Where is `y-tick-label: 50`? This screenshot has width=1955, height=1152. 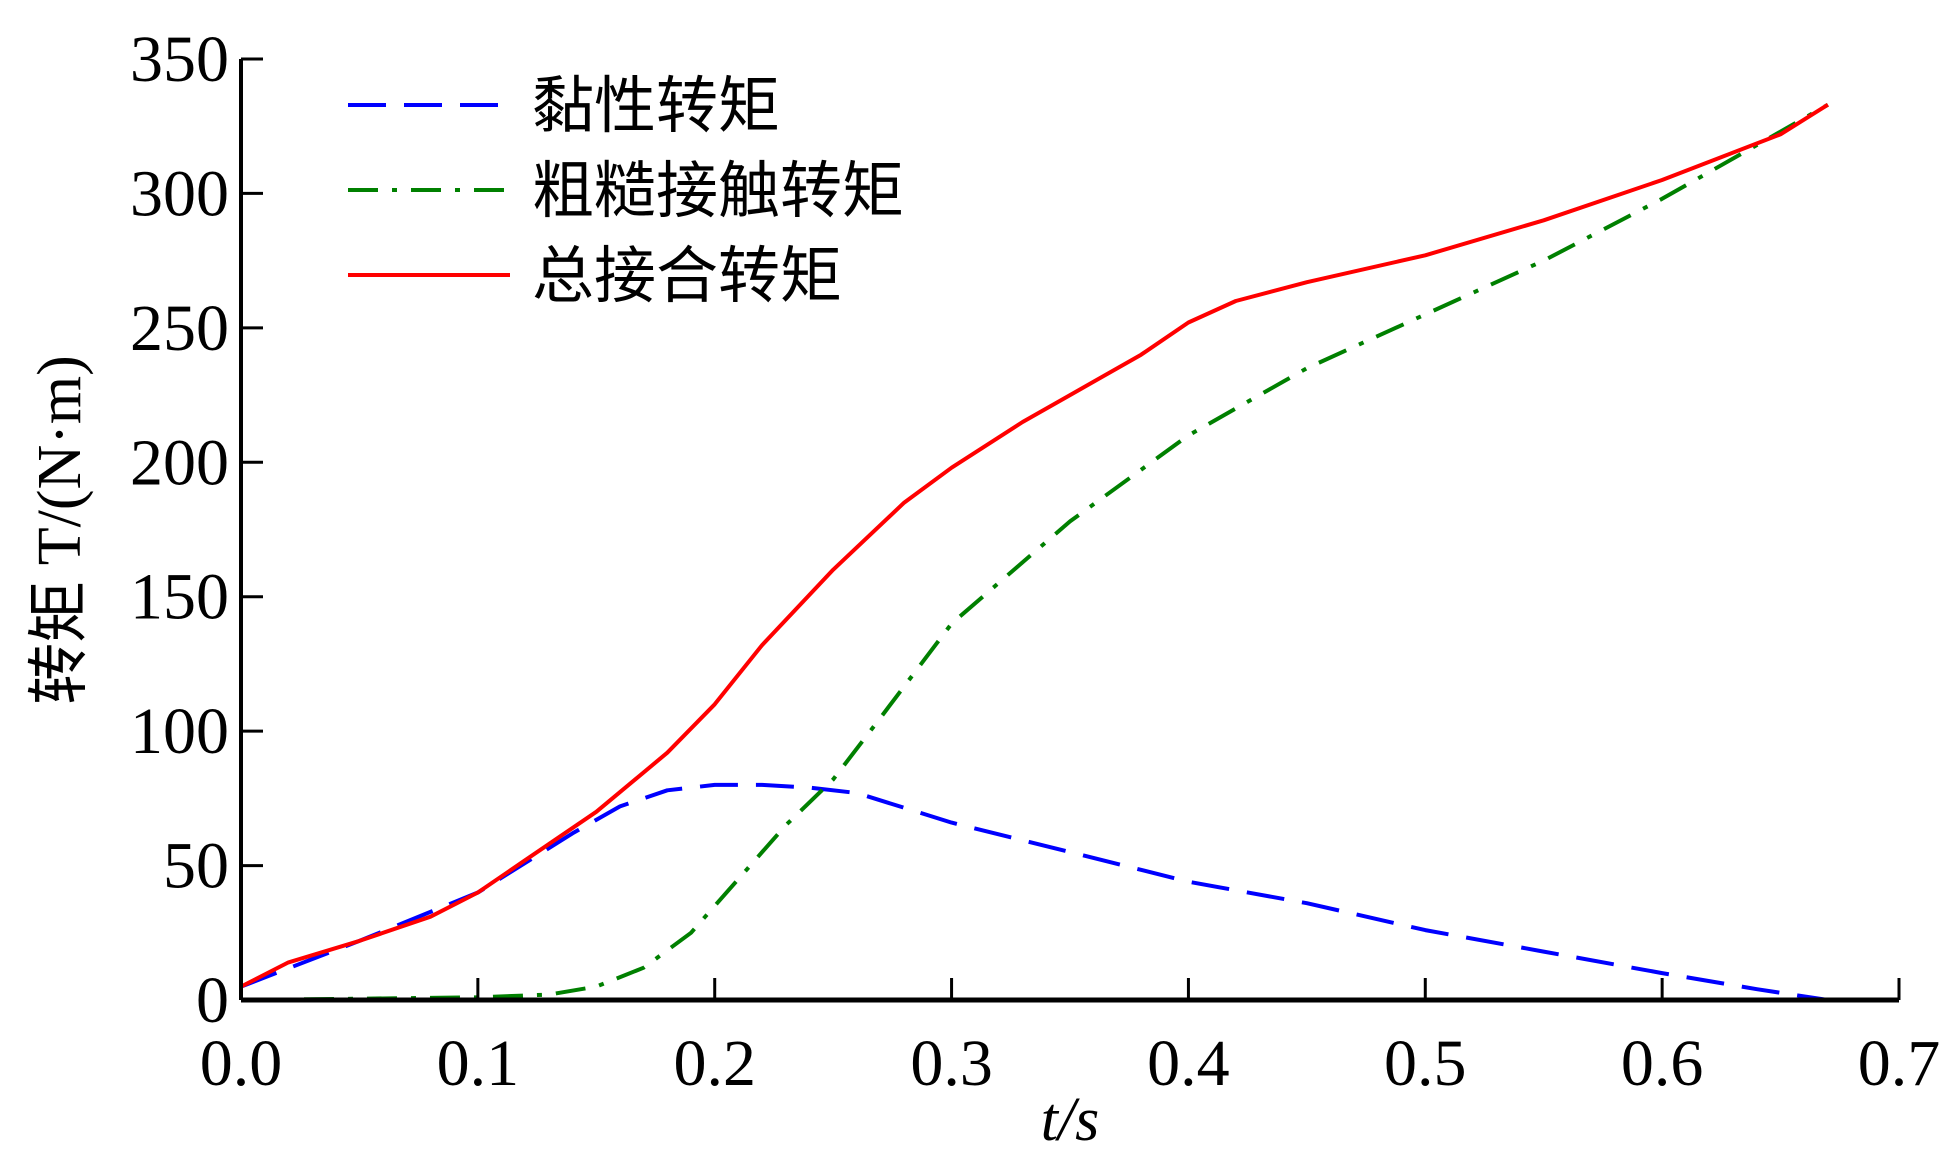 y-tick-label: 50 is located at coordinates (196, 866).